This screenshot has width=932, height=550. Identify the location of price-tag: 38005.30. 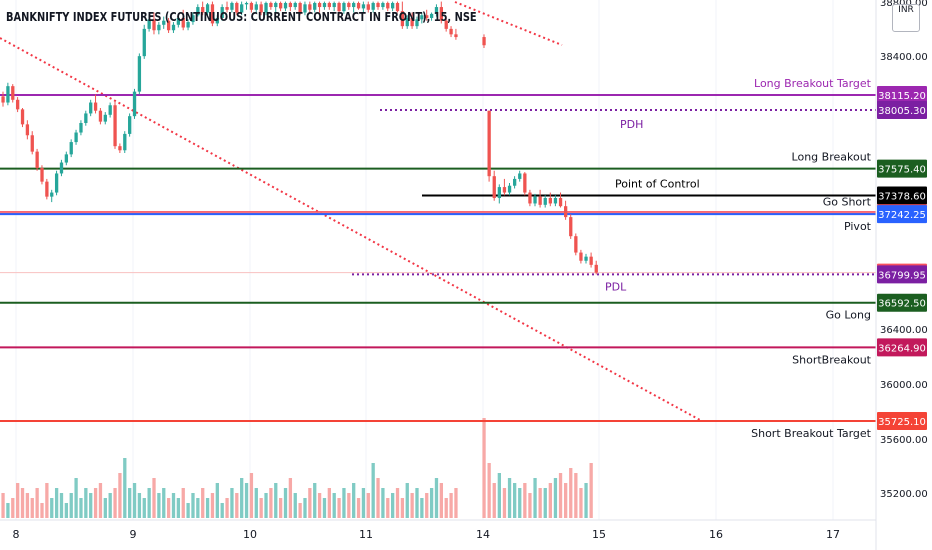
(902, 109).